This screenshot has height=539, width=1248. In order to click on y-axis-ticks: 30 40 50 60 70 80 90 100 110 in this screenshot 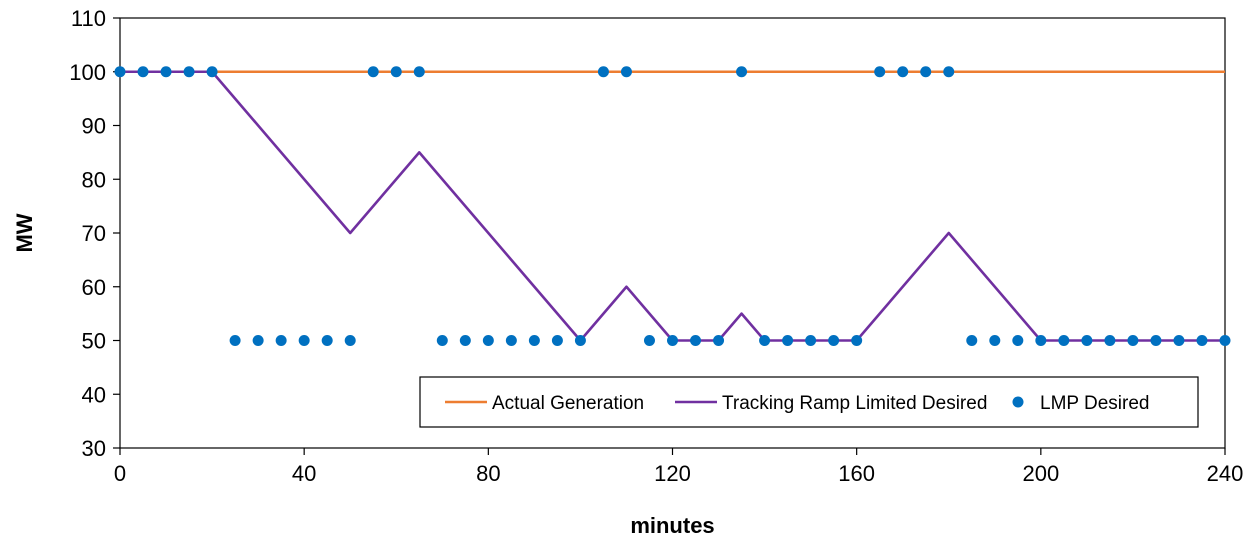, I will do `click(94, 233)`.